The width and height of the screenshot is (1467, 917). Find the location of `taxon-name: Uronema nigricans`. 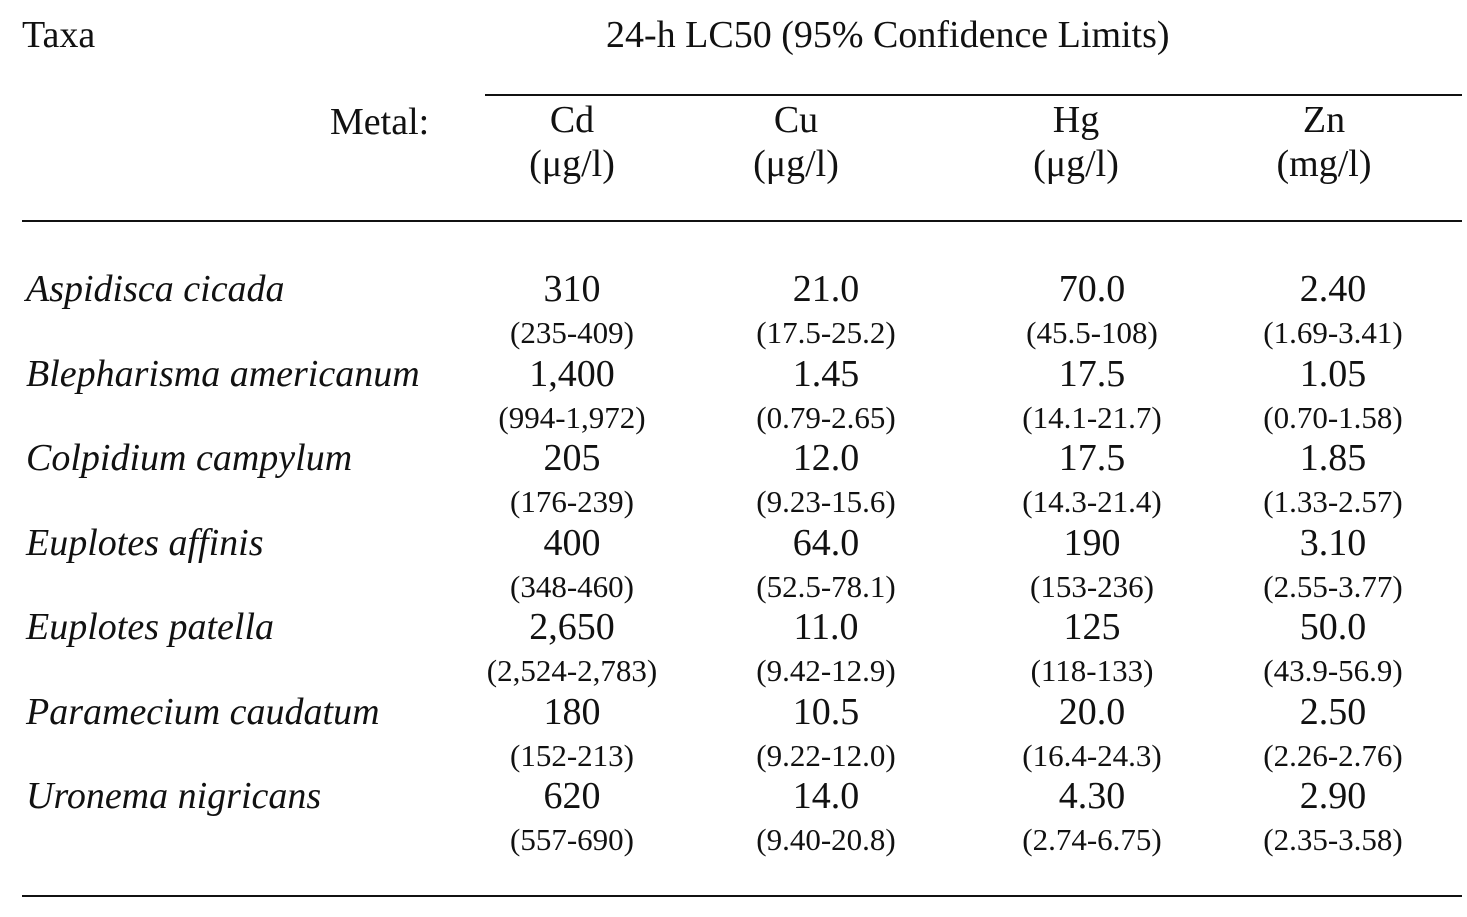

taxon-name: Uronema nigricans is located at coordinates (174, 796).